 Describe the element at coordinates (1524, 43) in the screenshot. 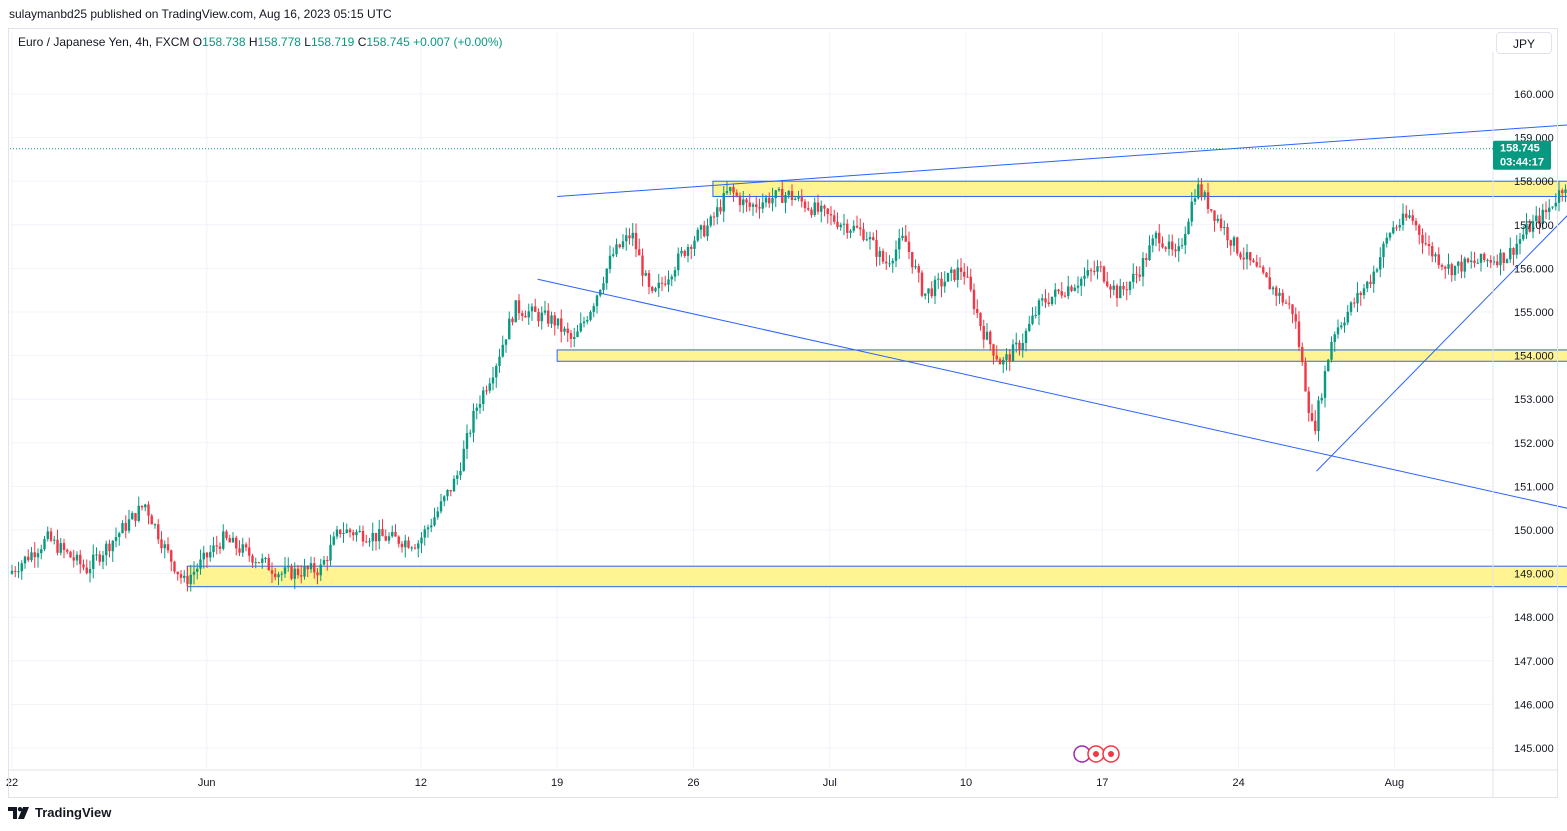

I see `currency-button: JPY` at that location.